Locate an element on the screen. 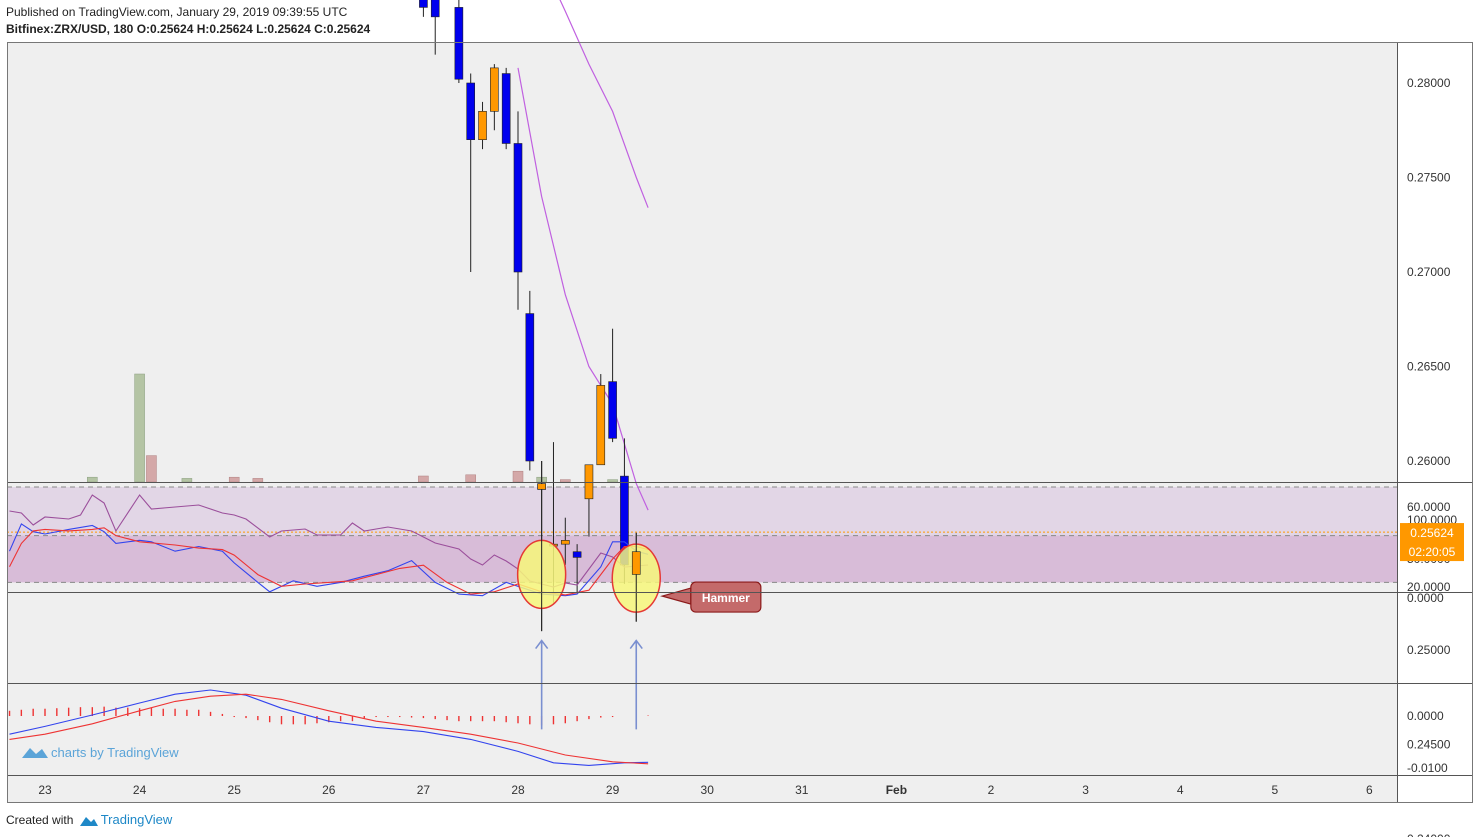 Image resolution: width=1479 pixels, height=837 pixels. price-badge-countdown: 02:20:05 is located at coordinates (1432, 552).